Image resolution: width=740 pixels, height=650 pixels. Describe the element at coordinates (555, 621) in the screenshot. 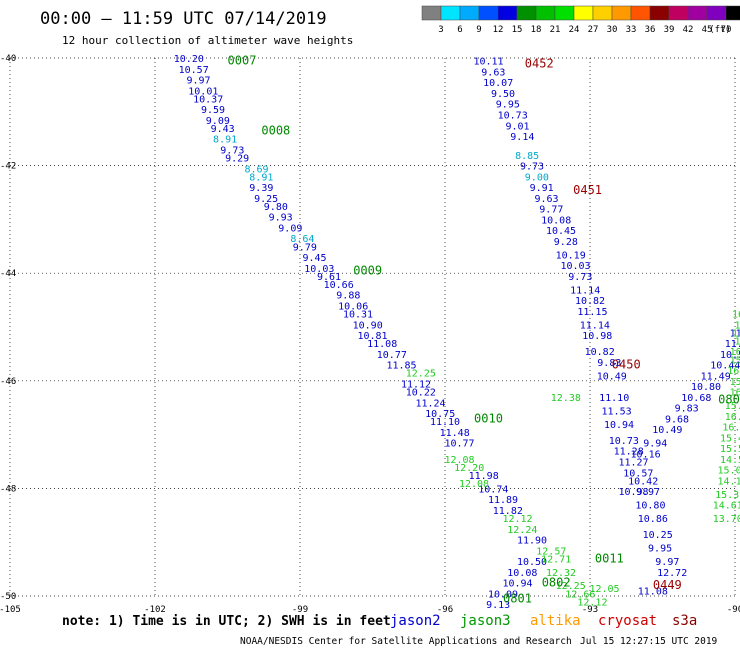

I see `legend-item-altika: altika` at that location.